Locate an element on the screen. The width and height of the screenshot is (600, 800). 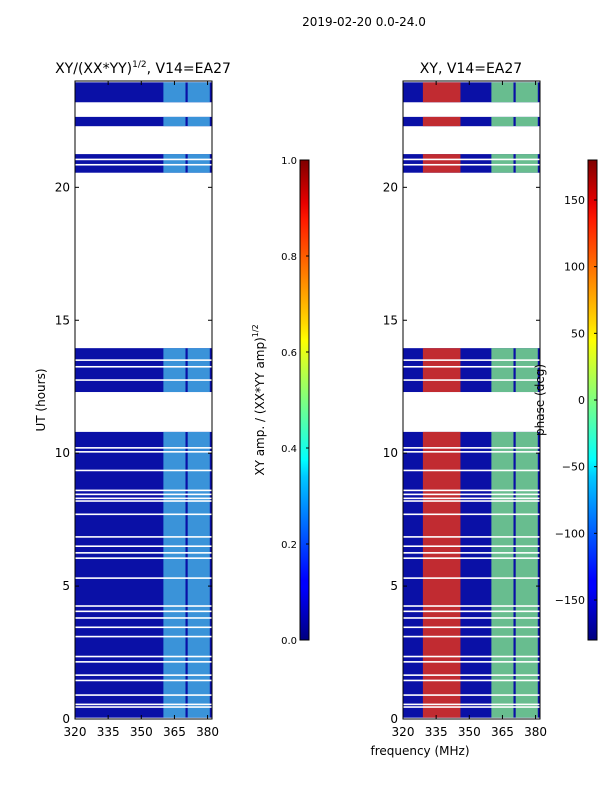
right-colorbar-tick-label: 0 is located at coordinates (581, 400).